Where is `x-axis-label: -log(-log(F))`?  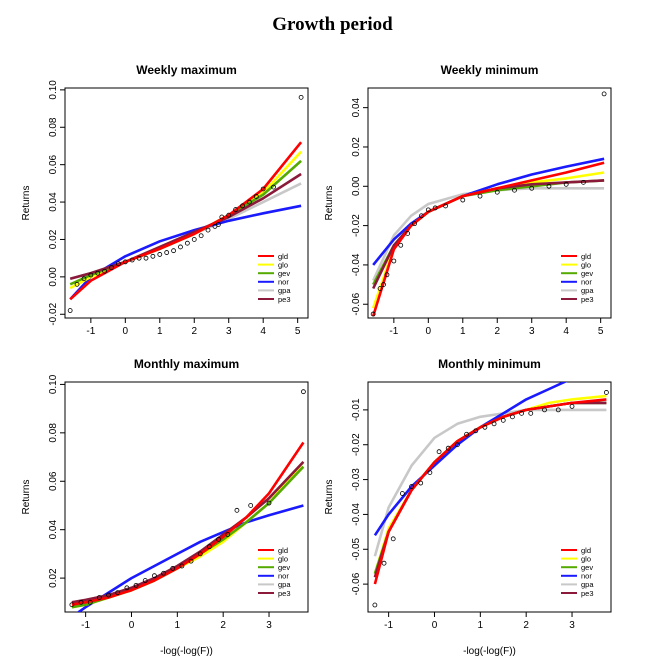 x-axis-label: -log(-log(F)) is located at coordinates (489, 651).